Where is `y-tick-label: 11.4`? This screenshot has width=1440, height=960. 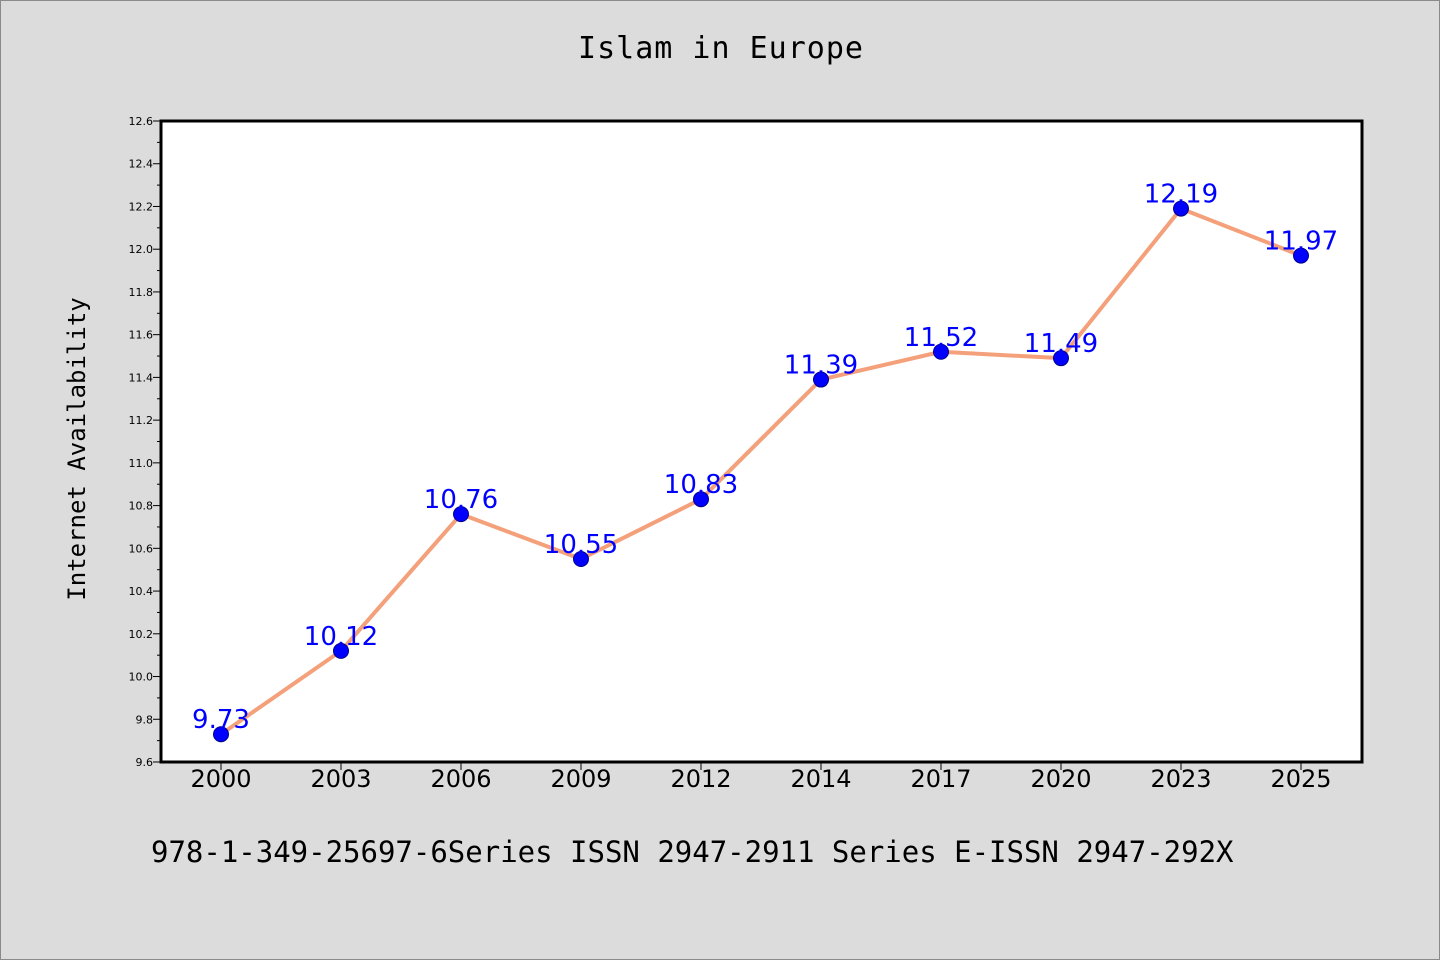 y-tick-label: 11.4 is located at coordinates (141, 377).